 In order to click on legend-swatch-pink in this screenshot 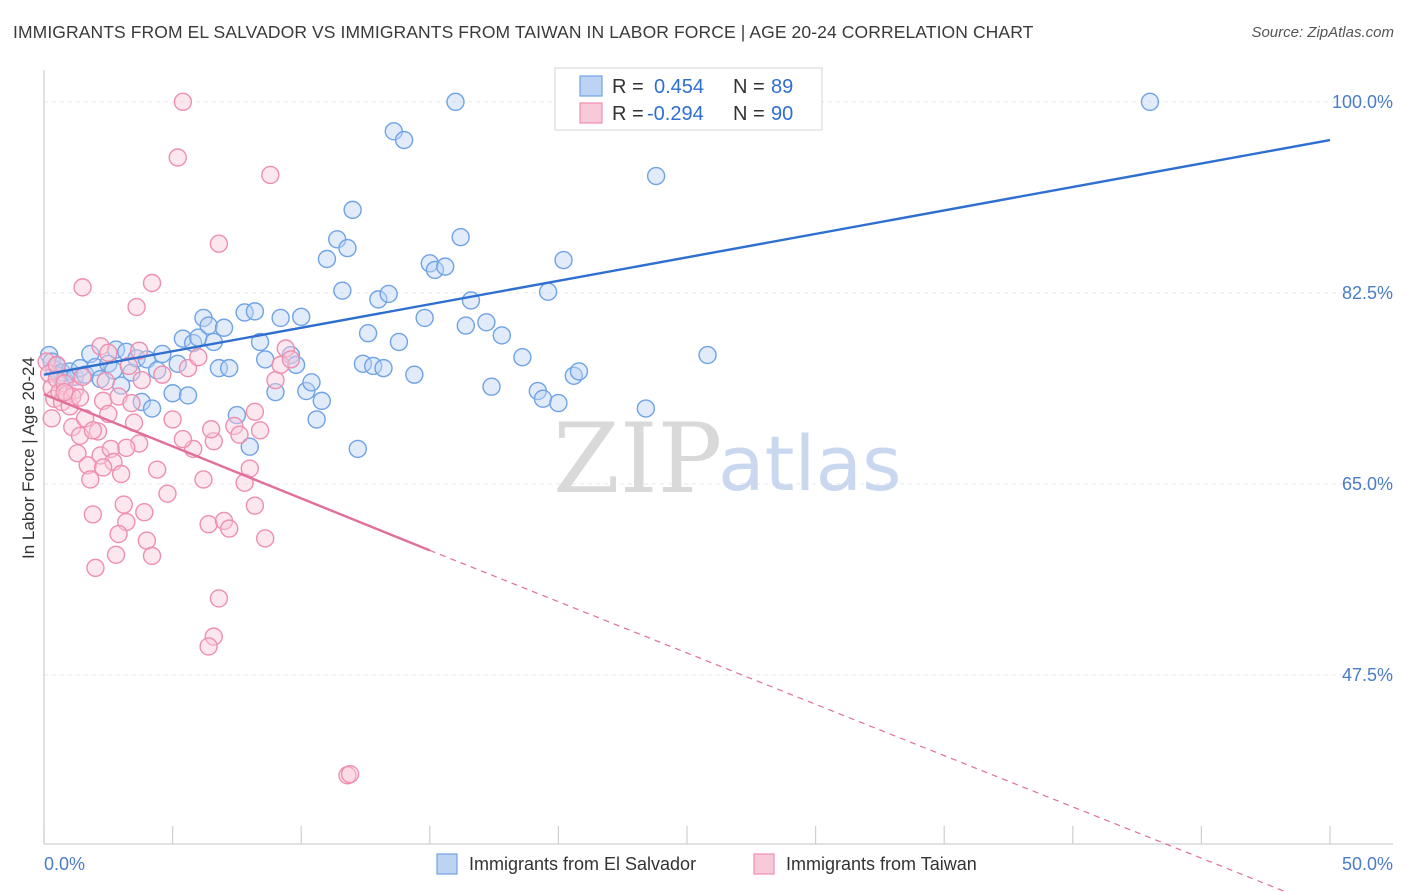, I will do `click(591, 113)`.